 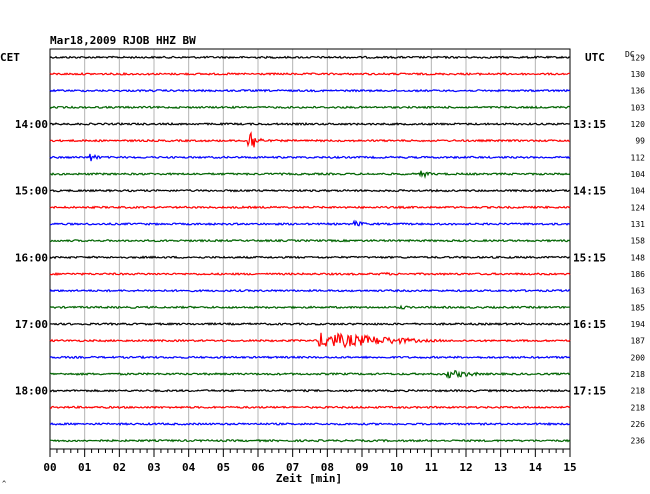 I want to click on utc-time-label: 14:15, so click(x=589, y=191).